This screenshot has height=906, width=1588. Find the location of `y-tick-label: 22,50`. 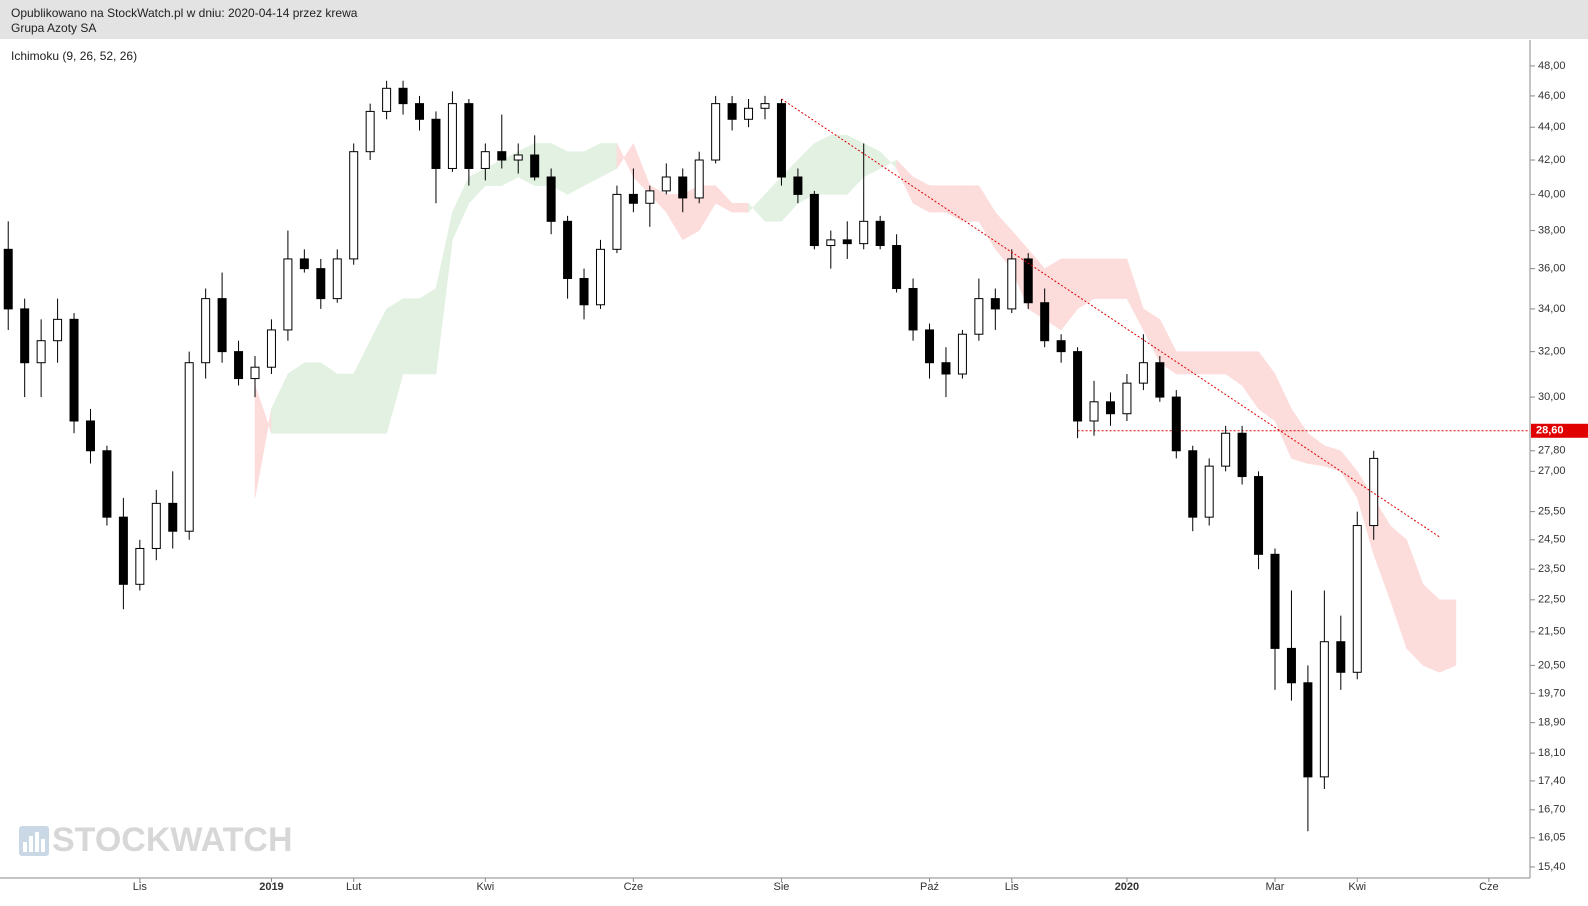

y-tick-label: 22,50 is located at coordinates (1552, 600).